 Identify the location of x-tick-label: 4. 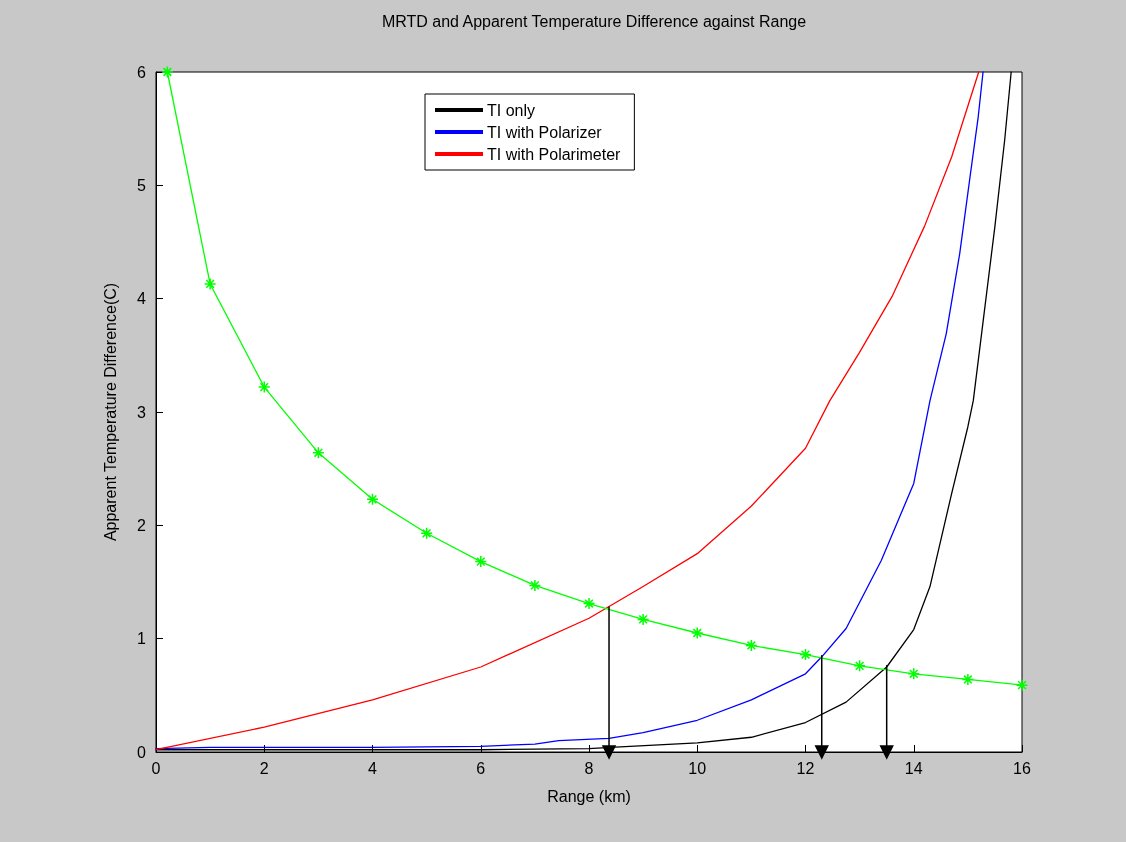
(373, 768).